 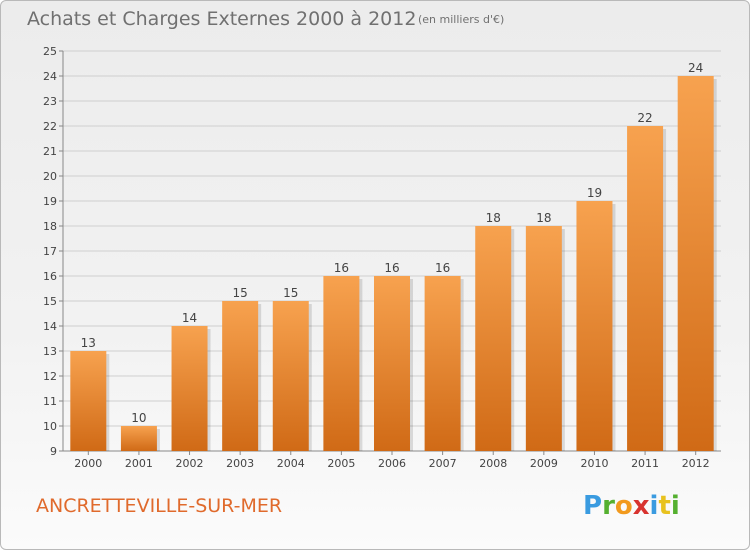 I want to click on commune-name: ANCRETTEVILLE-SUR-MER, so click(x=159, y=506).